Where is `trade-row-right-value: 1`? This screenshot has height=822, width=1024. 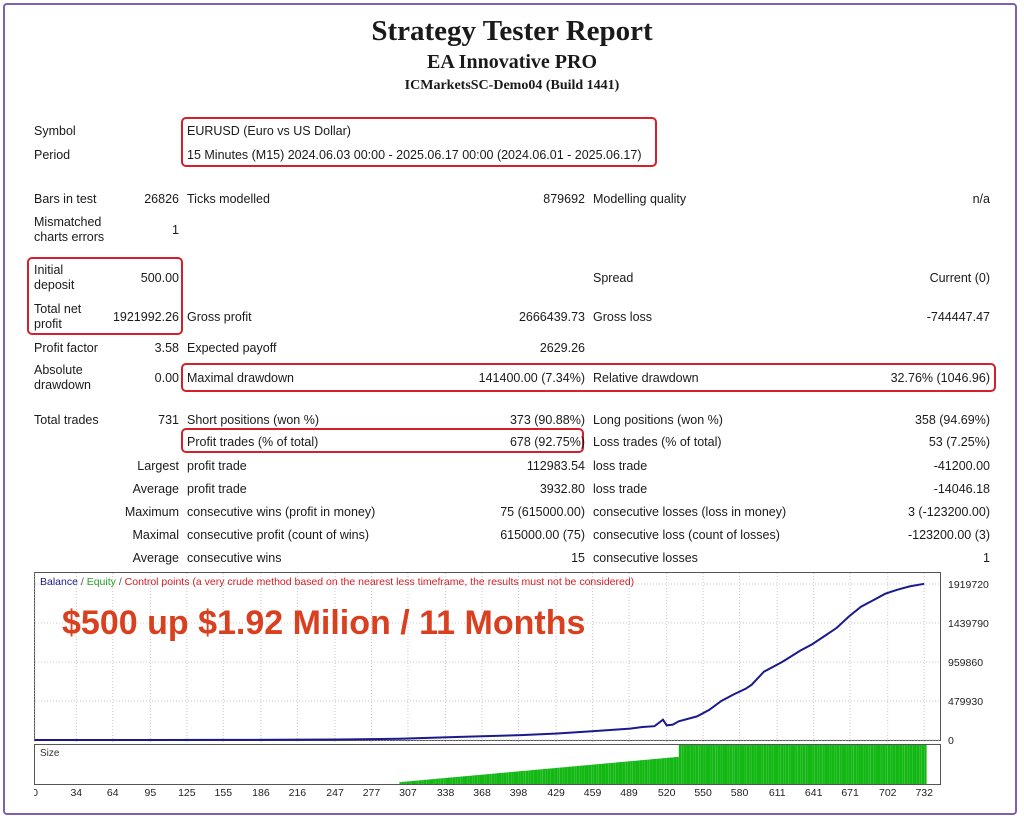
trade-row-right-value: 1 is located at coordinates (986, 558).